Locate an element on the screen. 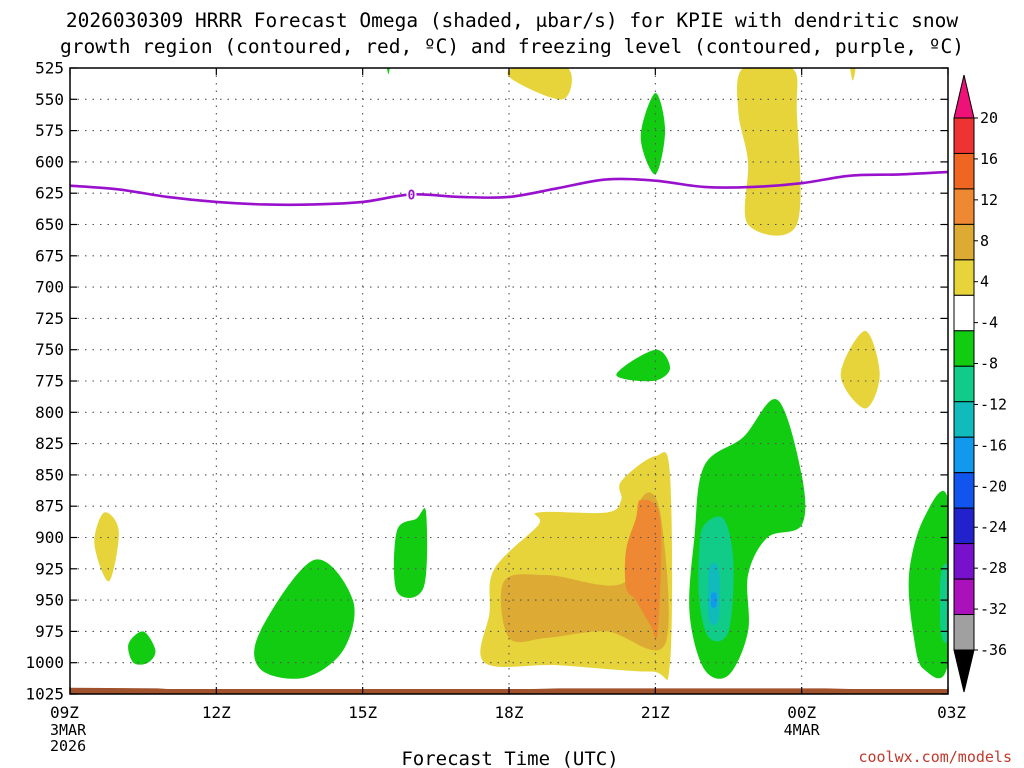  y-tick-label: 525 is located at coordinates (49, 68).